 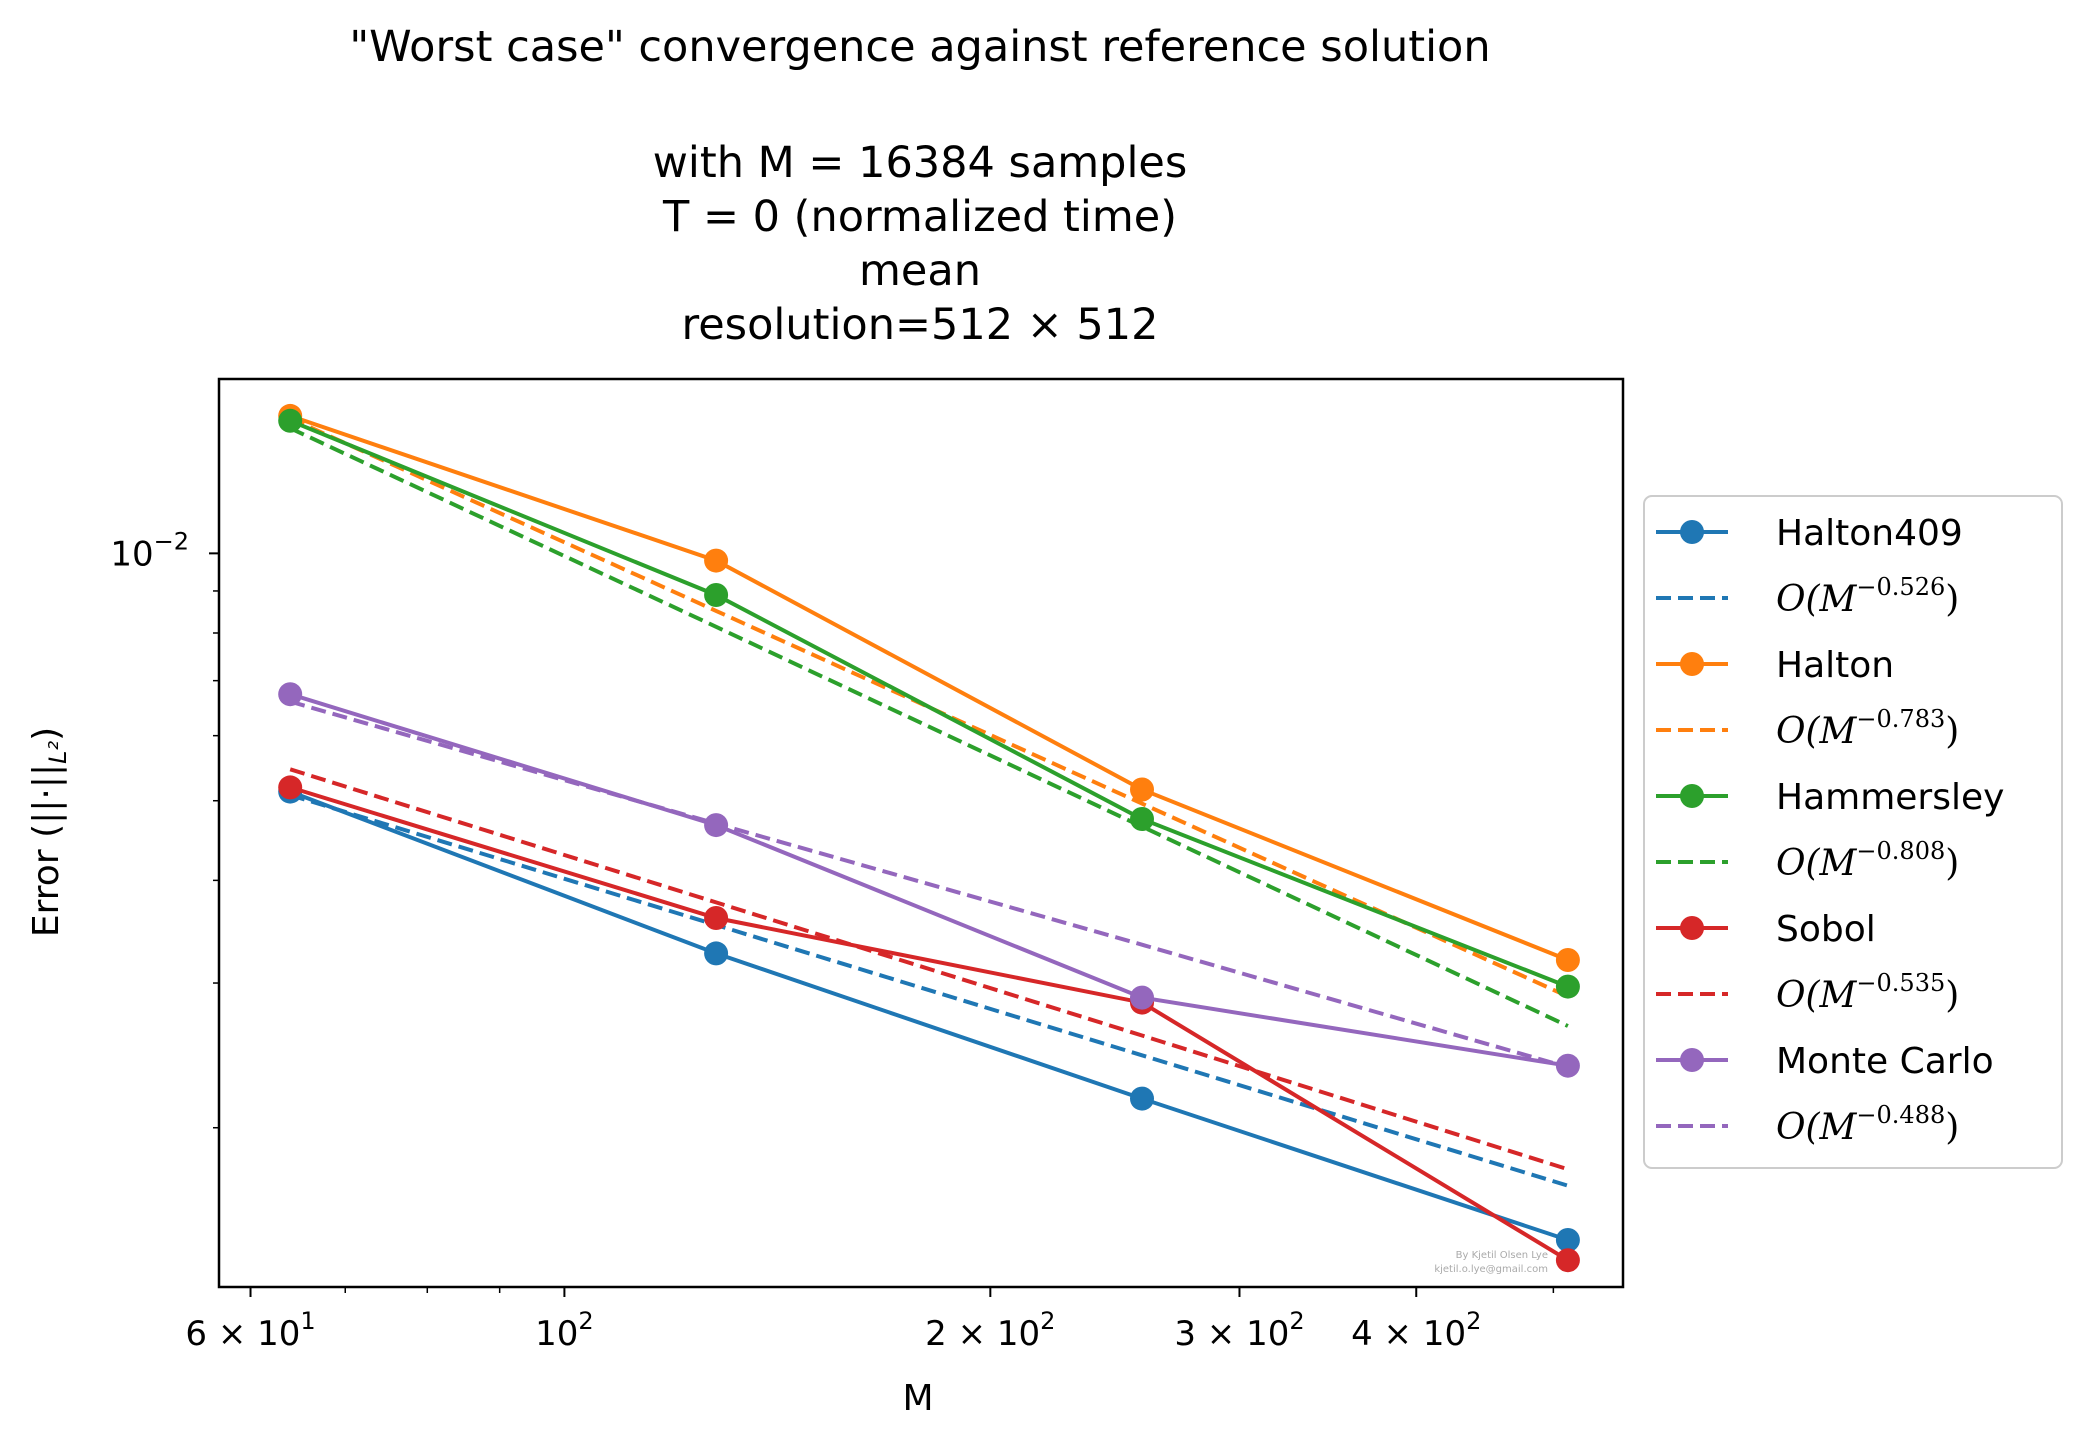 What do you see at coordinates (1692, 532) in the screenshot?
I see `legend-marker-halton409` at bounding box center [1692, 532].